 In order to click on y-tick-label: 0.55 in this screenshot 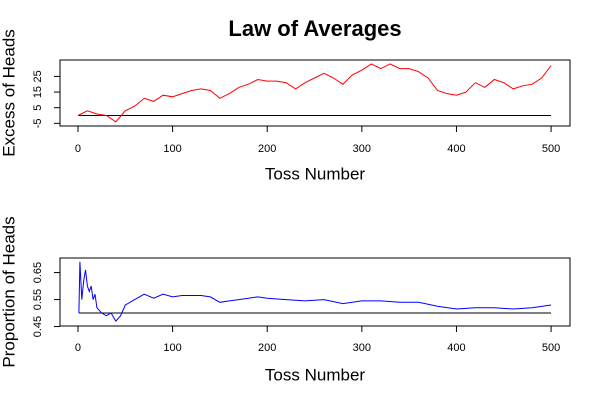, I will do `click(38, 299)`.